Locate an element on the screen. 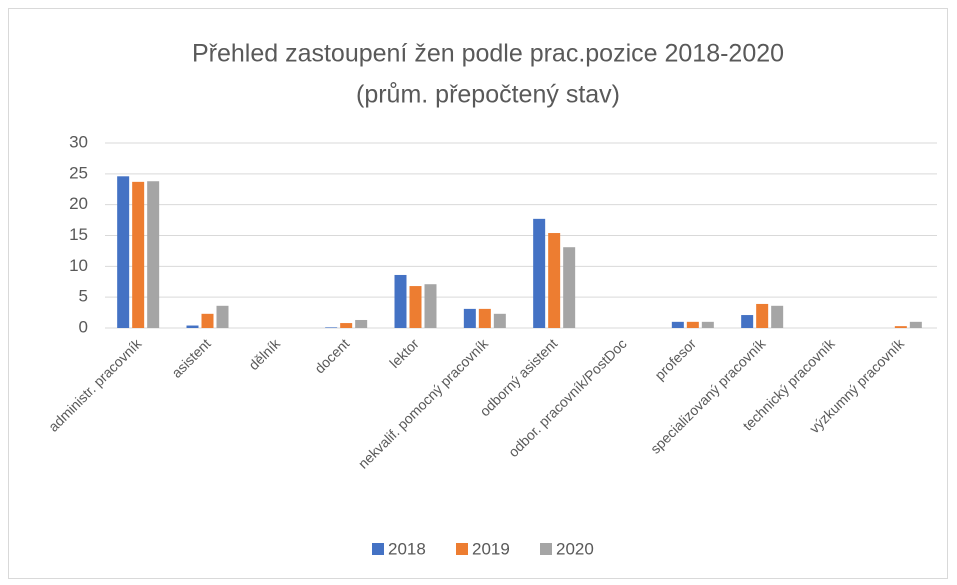  legend-label: 2019 is located at coordinates (491, 548).